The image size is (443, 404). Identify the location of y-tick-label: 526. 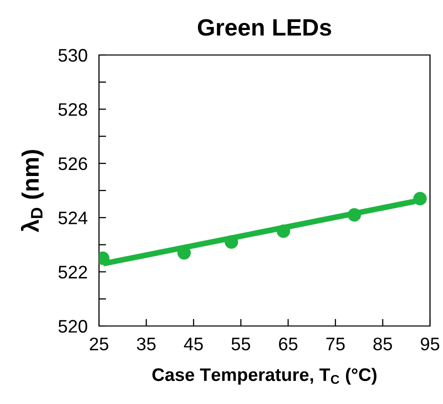
(73, 163).